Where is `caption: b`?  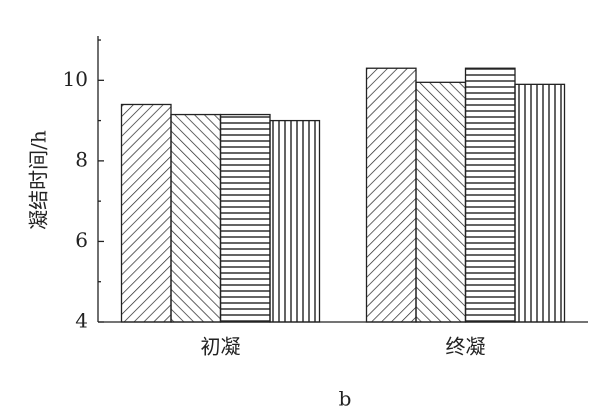
caption: b is located at coordinates (345, 399).